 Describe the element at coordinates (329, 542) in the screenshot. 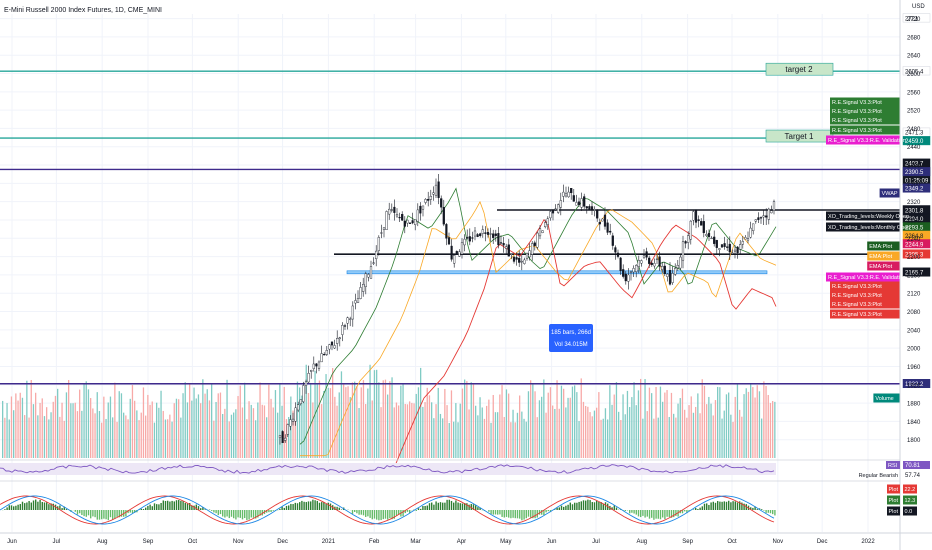

I see `time-tick-label: 2021` at that location.